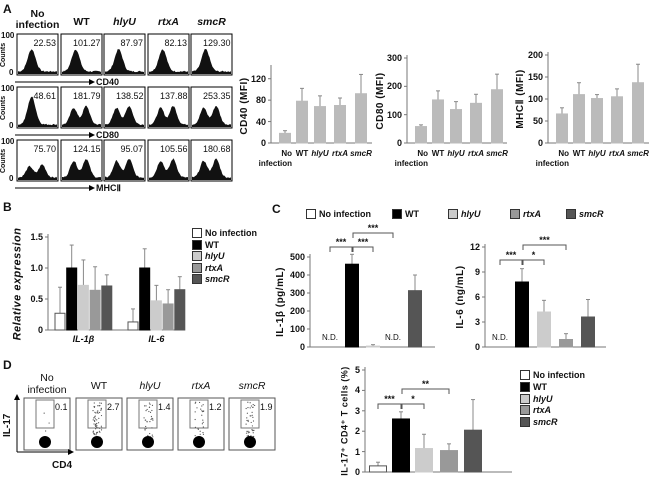 Image resolution: width=650 pixels, height=481 pixels. I want to click on b-legend-item-hlyu: hlyU, so click(208, 256).